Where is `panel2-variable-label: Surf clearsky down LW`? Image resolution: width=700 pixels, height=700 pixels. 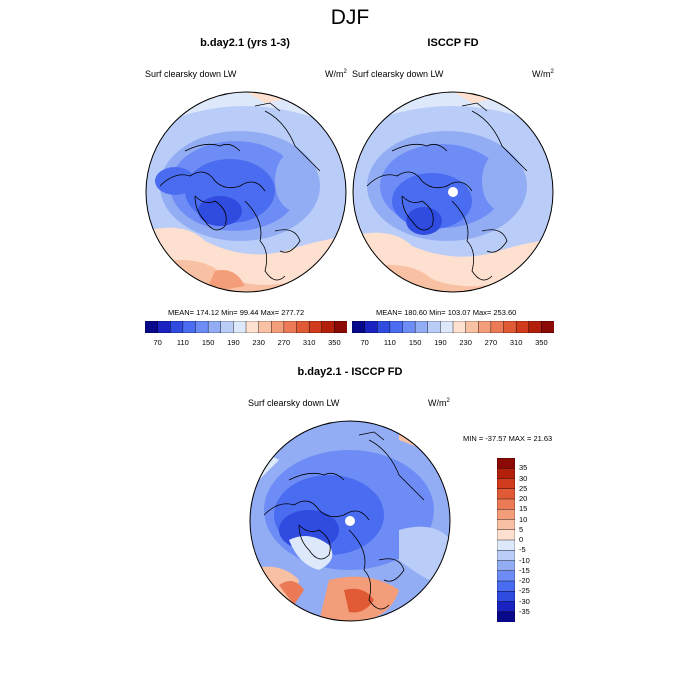
panel2-variable-label: Surf clearsky down LW is located at coordinates (398, 74).